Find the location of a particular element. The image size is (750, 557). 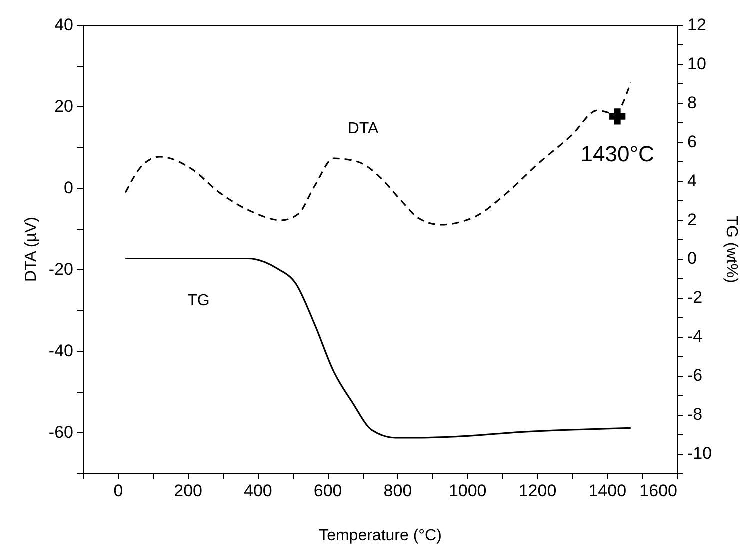

x-tick-label: 200 is located at coordinates (188, 491).